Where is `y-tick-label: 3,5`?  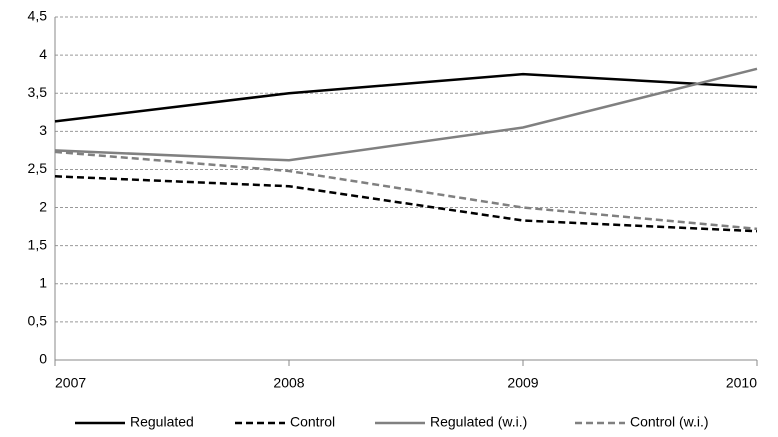 y-tick-label: 3,5 is located at coordinates (38, 92).